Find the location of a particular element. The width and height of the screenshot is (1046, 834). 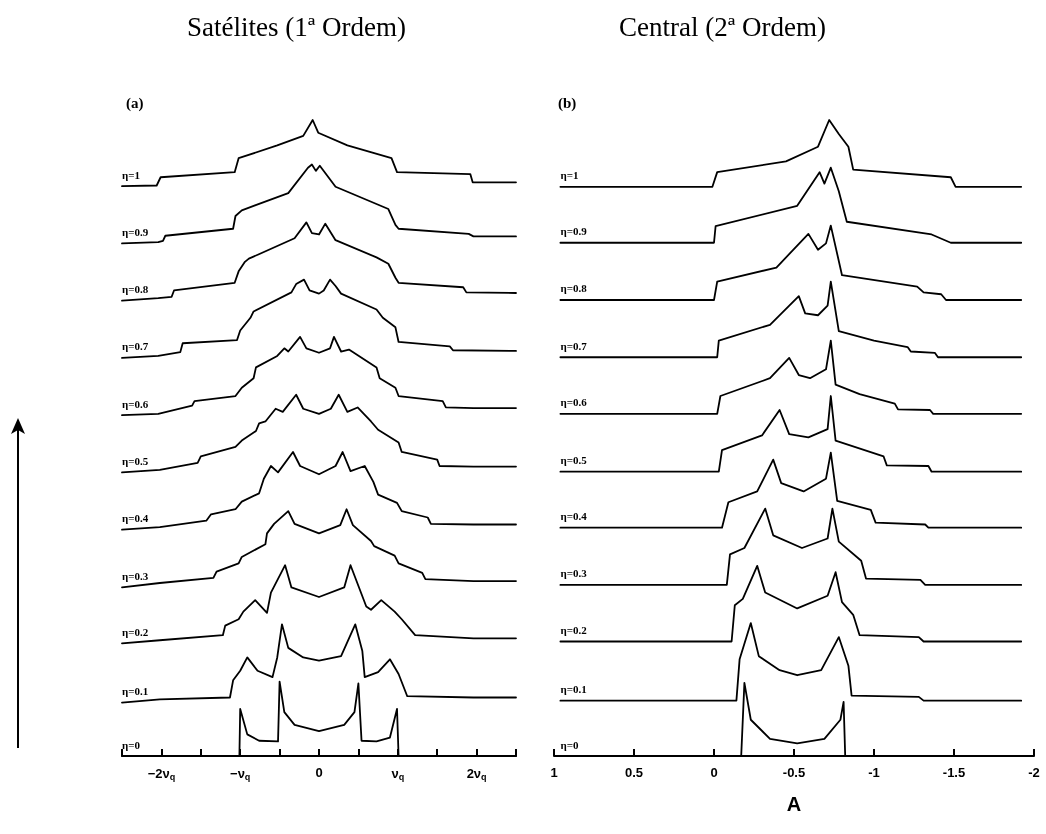

x-axis-title: A is located at coordinates (794, 804).